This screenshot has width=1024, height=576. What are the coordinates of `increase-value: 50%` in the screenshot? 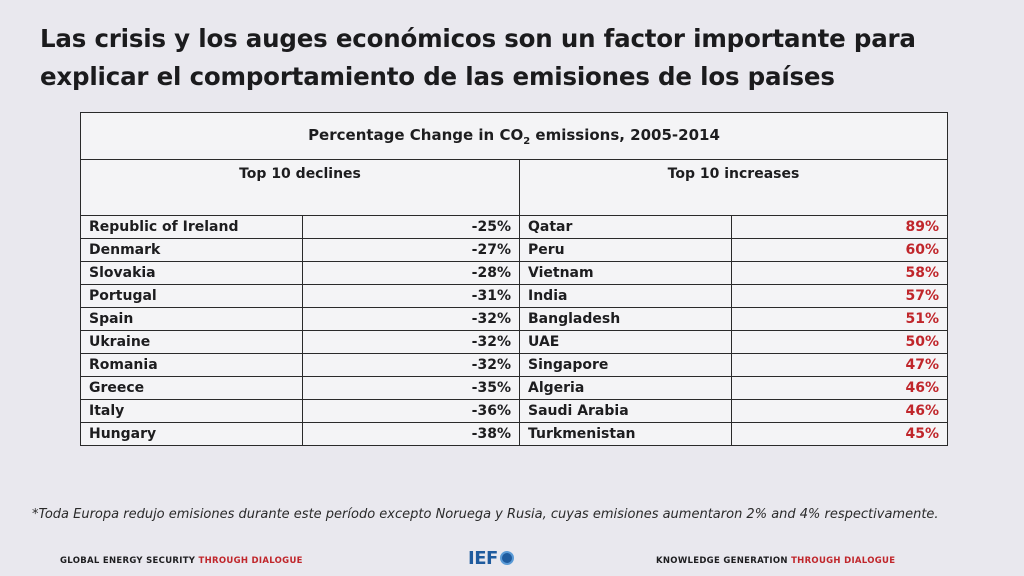 It's located at (839, 342).